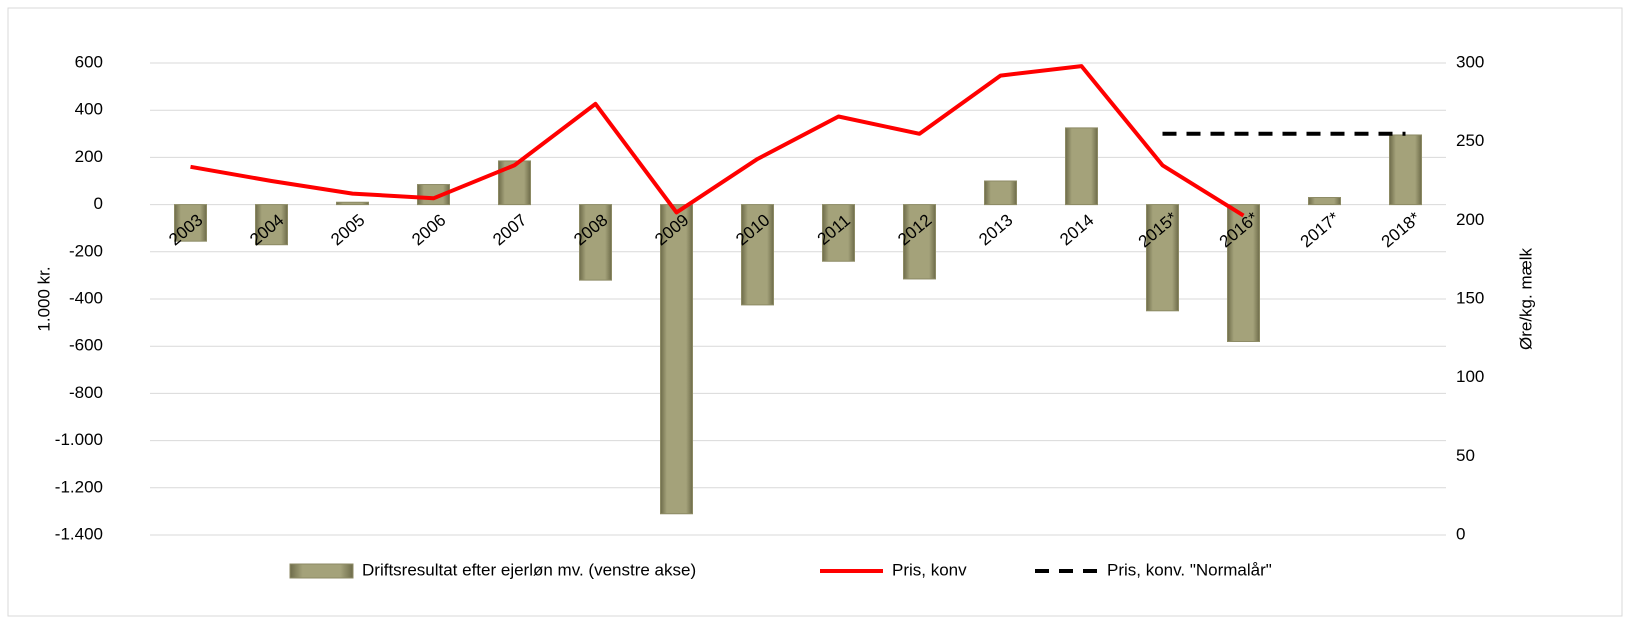 This screenshot has width=1630, height=630. Describe the element at coordinates (1470, 140) in the screenshot. I see `y2-tick-label: 250` at that location.